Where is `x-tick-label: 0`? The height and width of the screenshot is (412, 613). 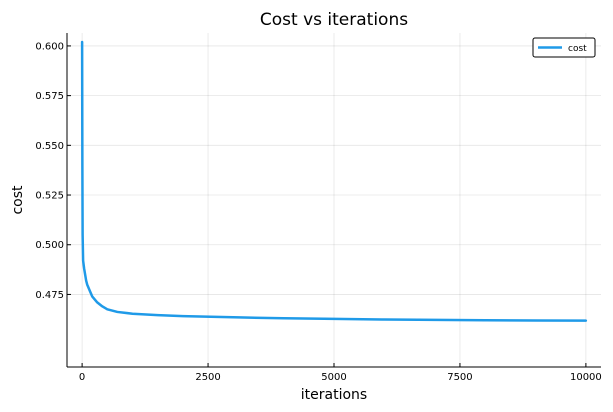 x-tick-label: 0 is located at coordinates (82, 377).